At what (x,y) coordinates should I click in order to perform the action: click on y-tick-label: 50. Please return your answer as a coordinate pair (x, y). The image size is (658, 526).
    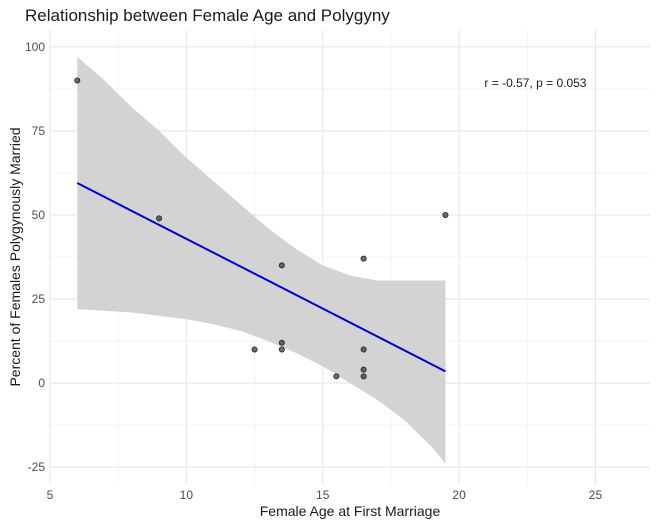
    Looking at the image, I should click on (39, 215).